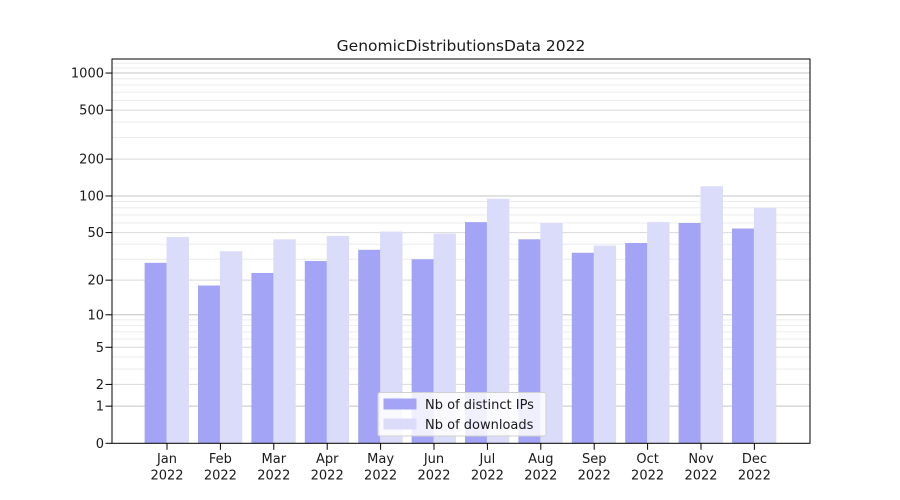  What do you see at coordinates (433, 459) in the screenshot?
I see `x-tick-label-month: Jun` at bounding box center [433, 459].